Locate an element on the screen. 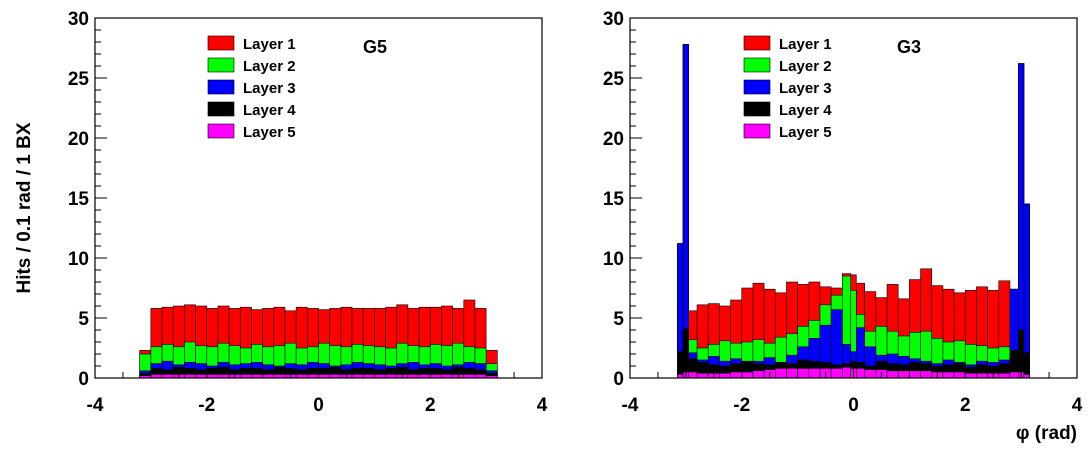 Image resolution: width=1088 pixels, height=449 pixels. x-axis-title: φ (rad) is located at coordinates (1046, 433).